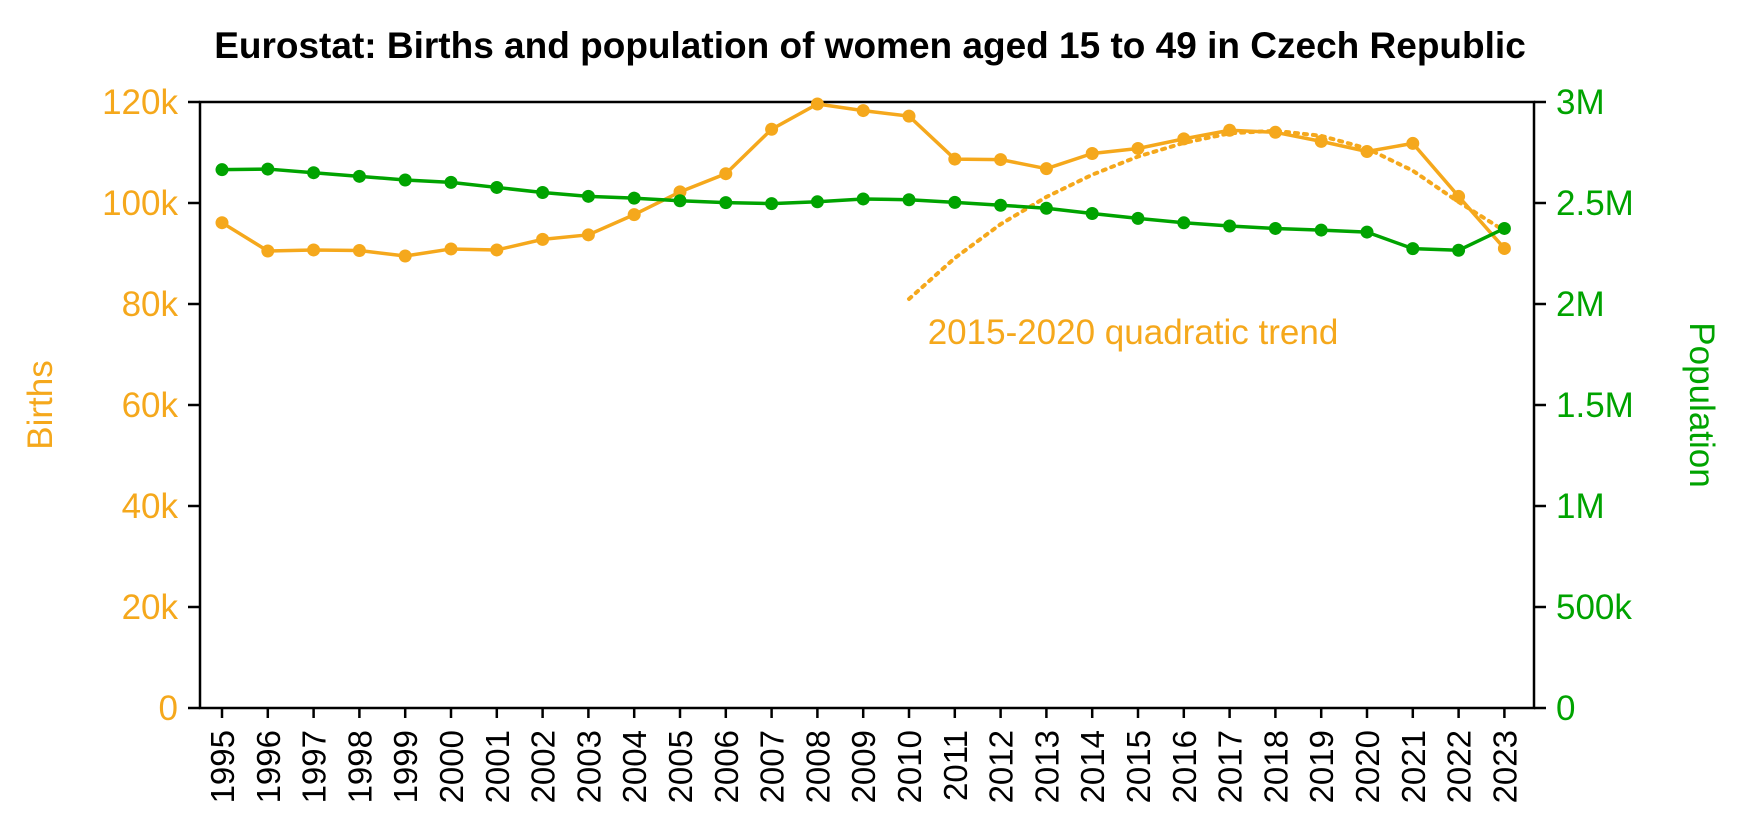  I want to click on x-tick-label: 2021, so click(1413, 766).